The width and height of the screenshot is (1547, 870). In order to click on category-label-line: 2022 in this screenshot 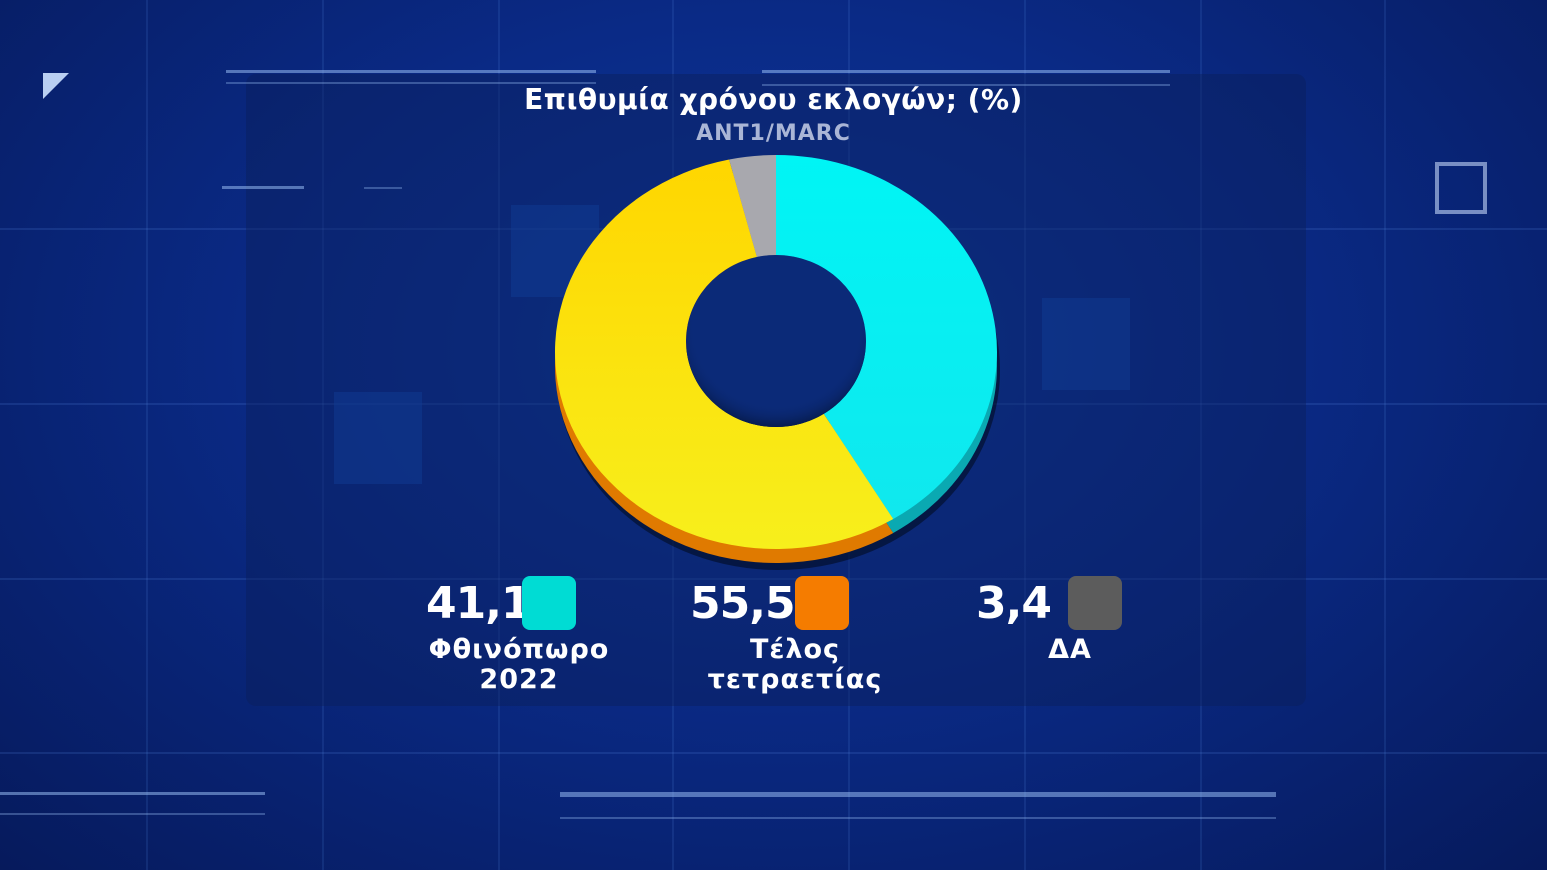, I will do `click(519, 679)`.